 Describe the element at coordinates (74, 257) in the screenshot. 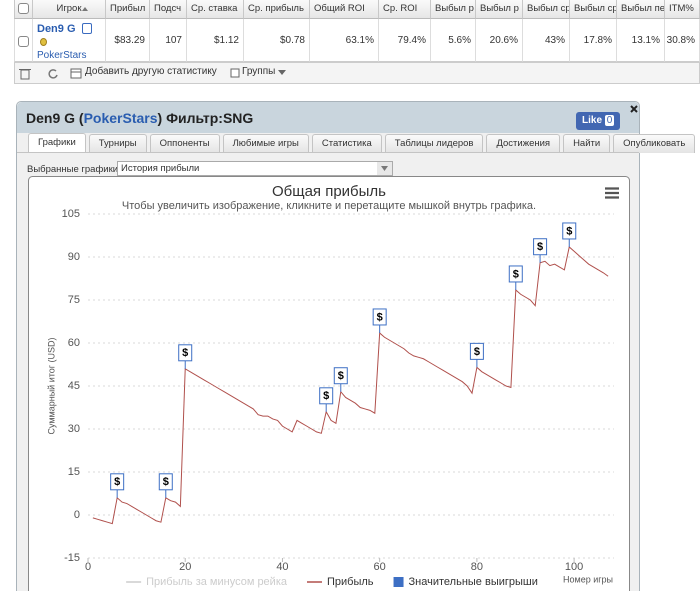

I see `y-tick-label: 90` at that location.